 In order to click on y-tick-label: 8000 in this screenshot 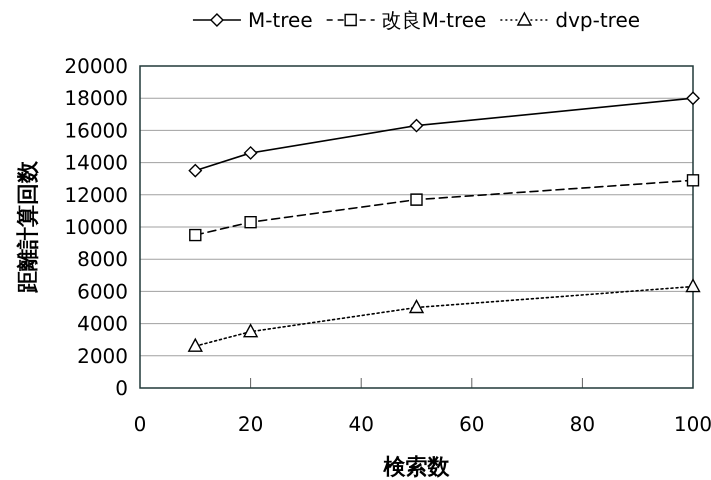, I will do `click(102, 259)`.